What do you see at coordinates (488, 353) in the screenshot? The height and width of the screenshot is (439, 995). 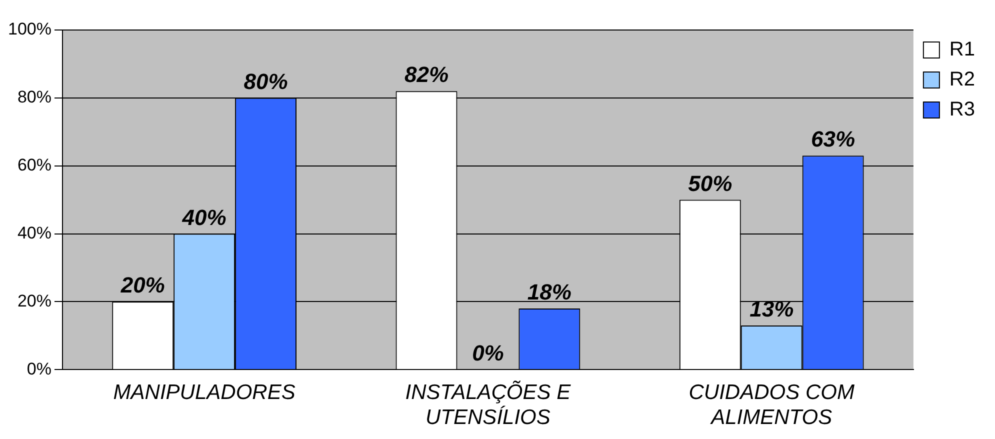 I see `data-label: 0%` at bounding box center [488, 353].